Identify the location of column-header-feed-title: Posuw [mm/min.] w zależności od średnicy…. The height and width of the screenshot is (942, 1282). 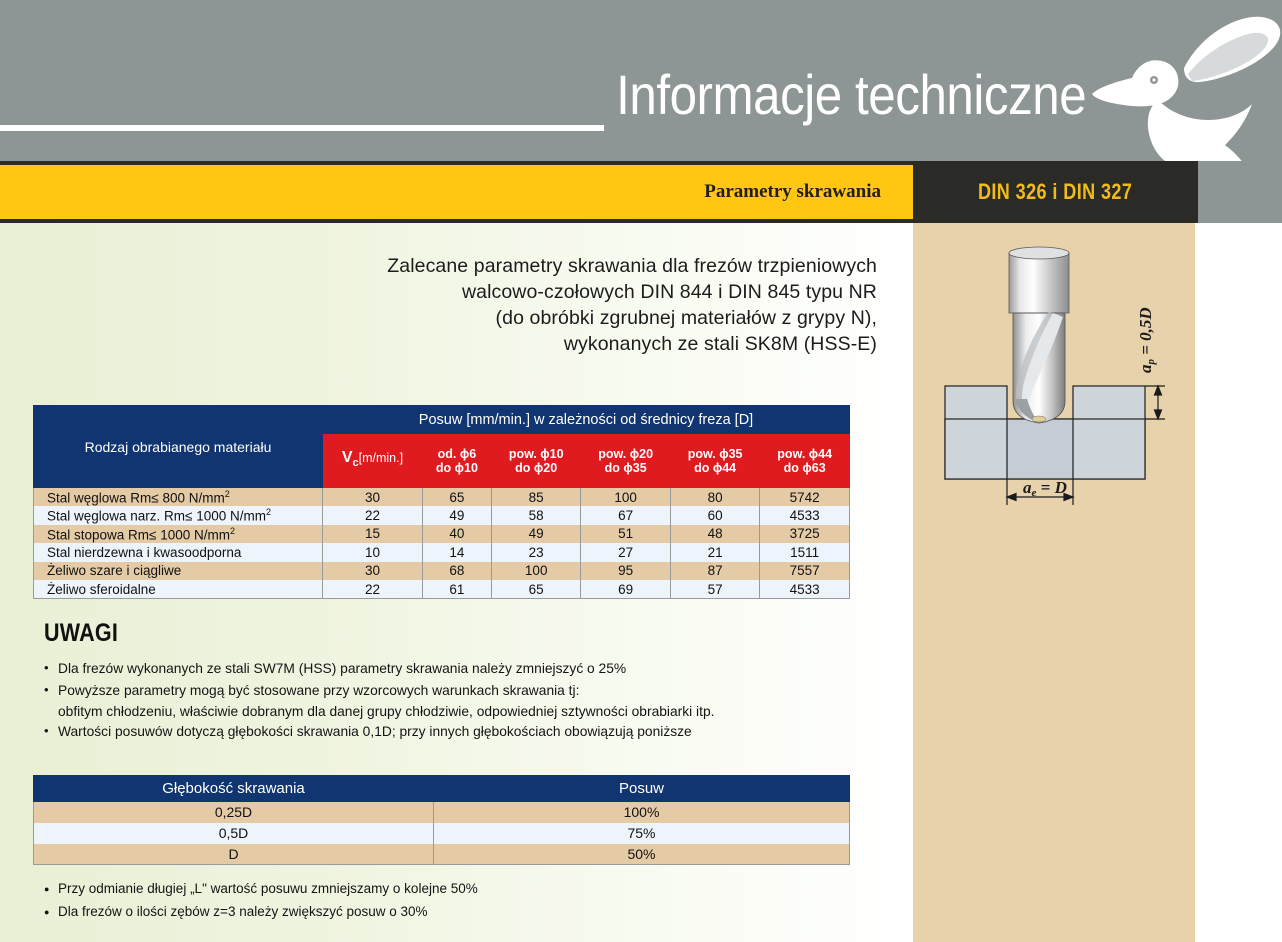
(586, 419).